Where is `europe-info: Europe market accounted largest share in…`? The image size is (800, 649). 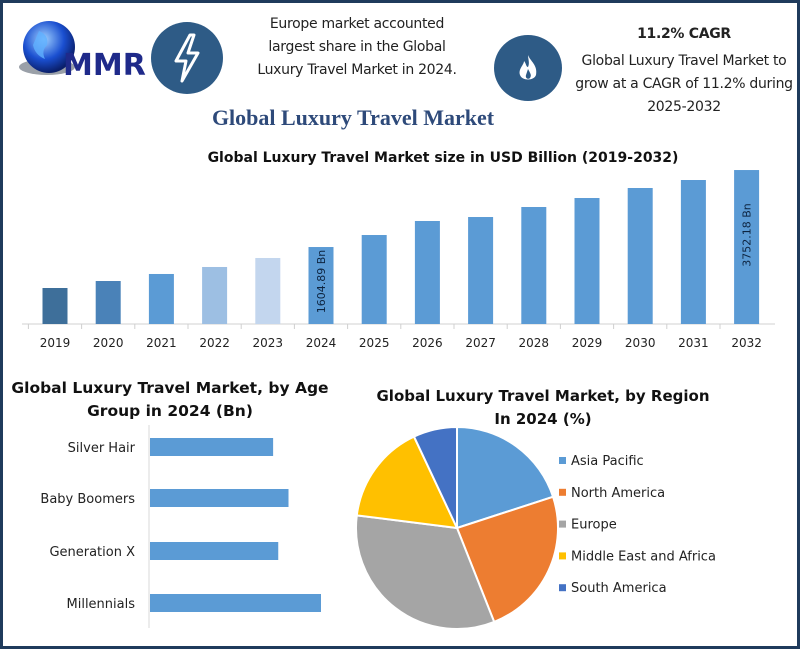
europe-info: Europe market accounted largest share in… is located at coordinates (357, 47).